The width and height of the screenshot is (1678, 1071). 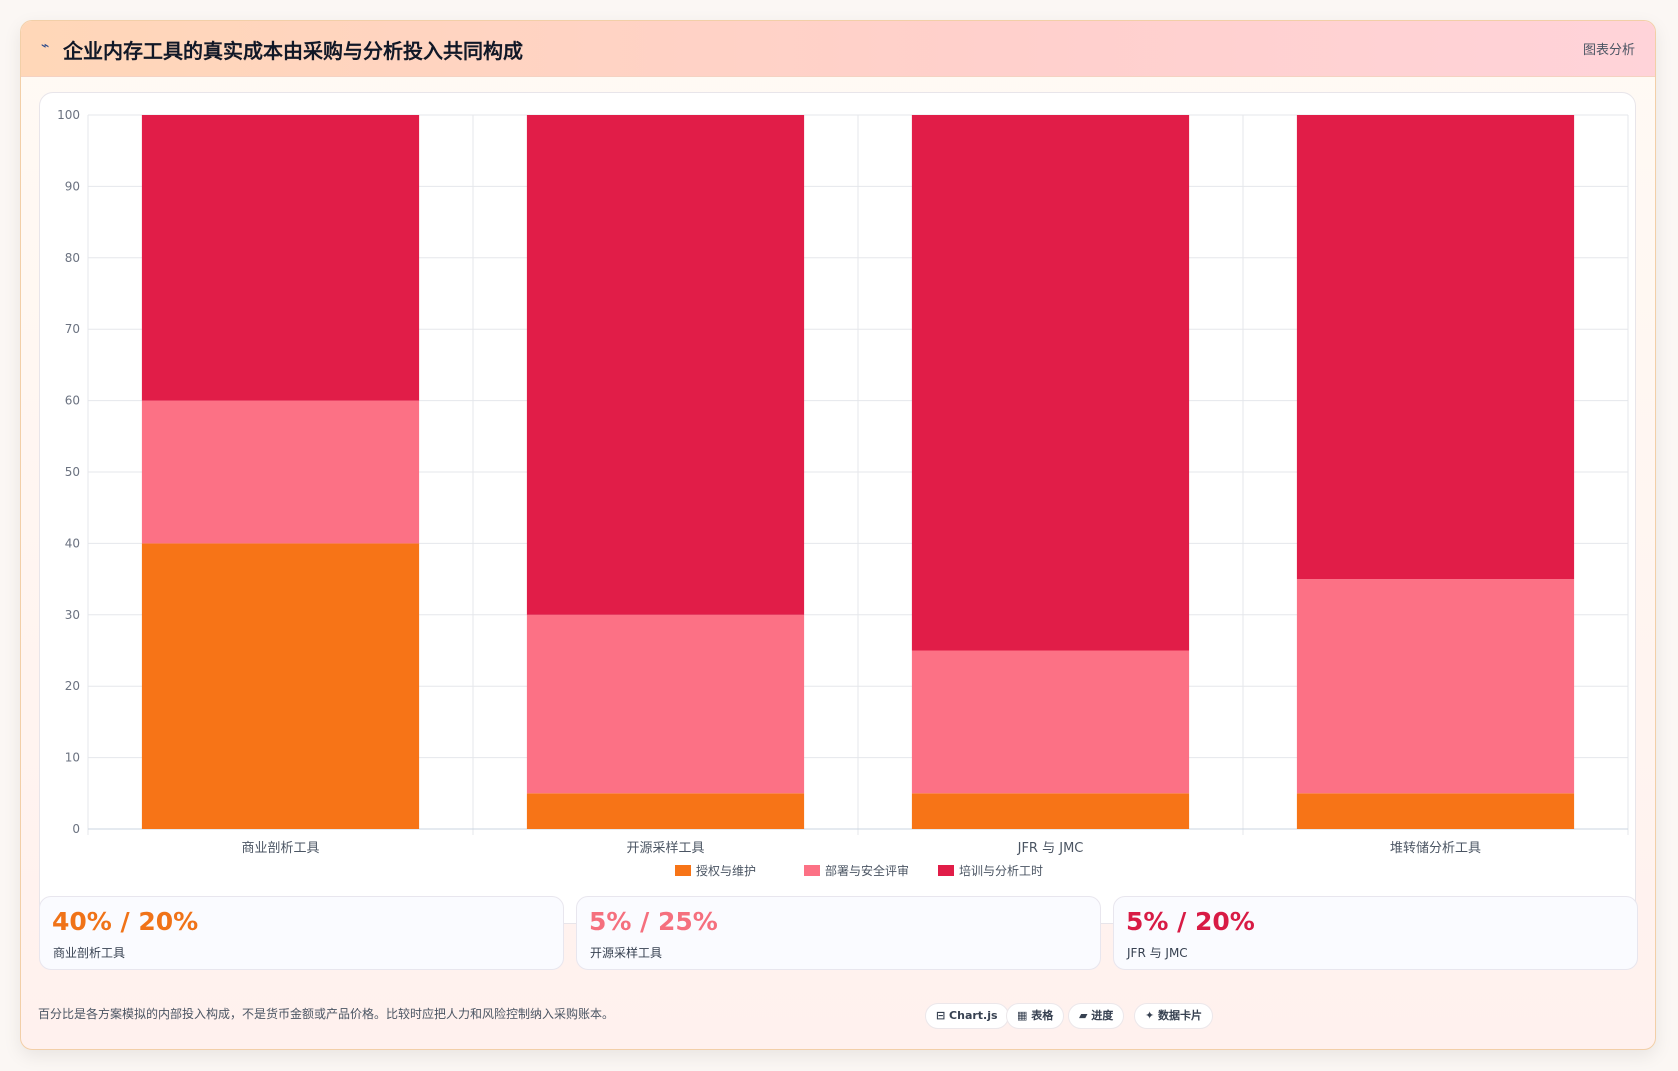 What do you see at coordinates (967, 1016) in the screenshot?
I see `chip-chartjs: ⊟ Chart.js` at bounding box center [967, 1016].